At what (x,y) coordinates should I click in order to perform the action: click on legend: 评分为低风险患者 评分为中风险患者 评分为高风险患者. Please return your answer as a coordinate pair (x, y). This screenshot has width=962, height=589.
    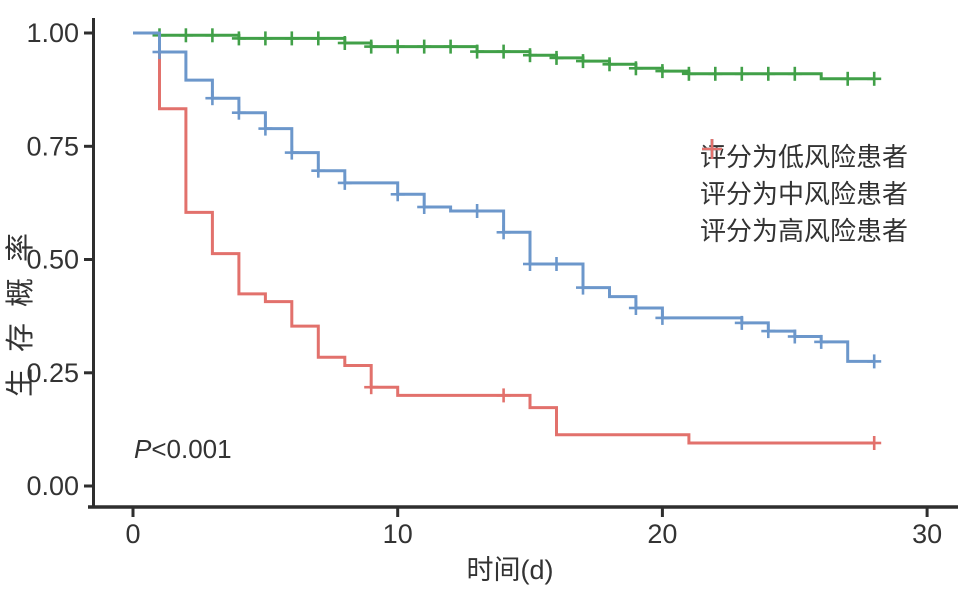
    Looking at the image, I should click on (804, 192).